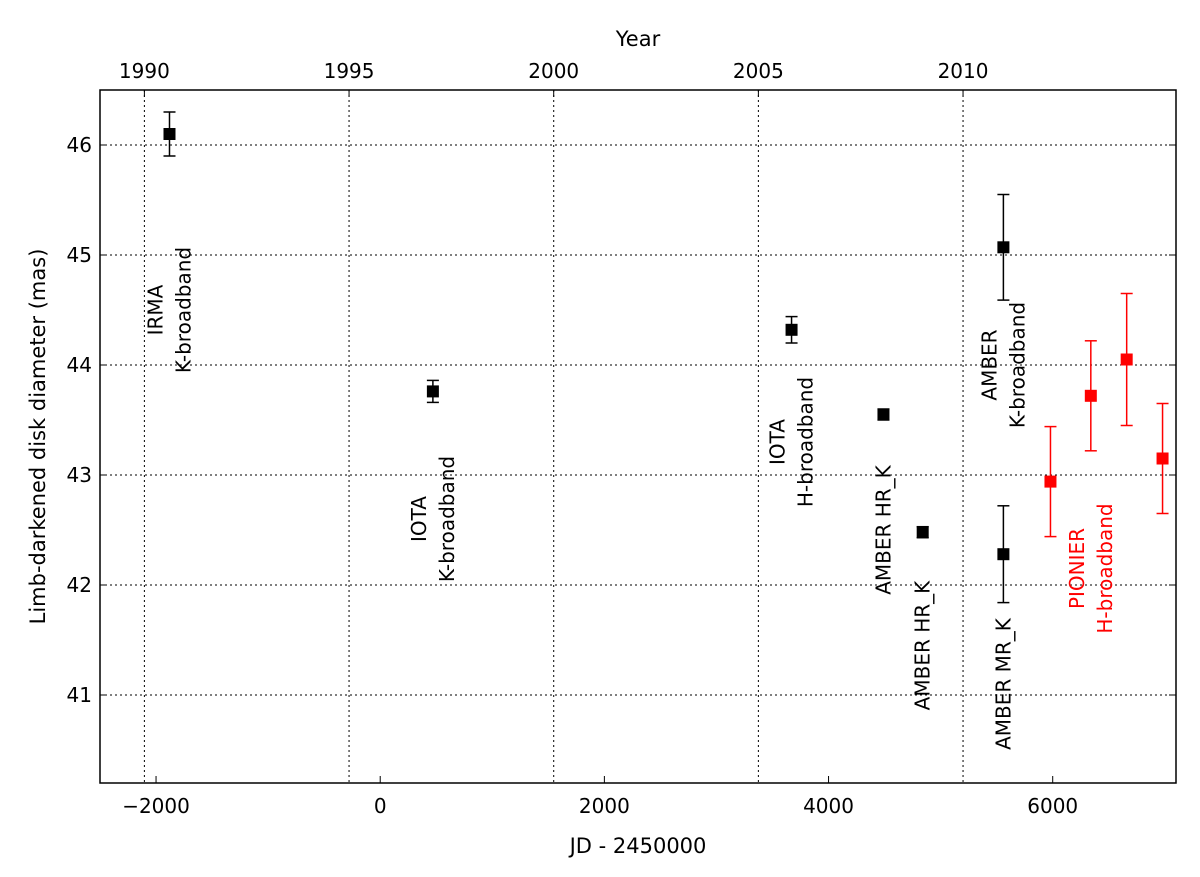 This screenshot has width=1200, height=877. Describe the element at coordinates (79, 255) in the screenshot. I see `y-tick-label: 45` at that location.